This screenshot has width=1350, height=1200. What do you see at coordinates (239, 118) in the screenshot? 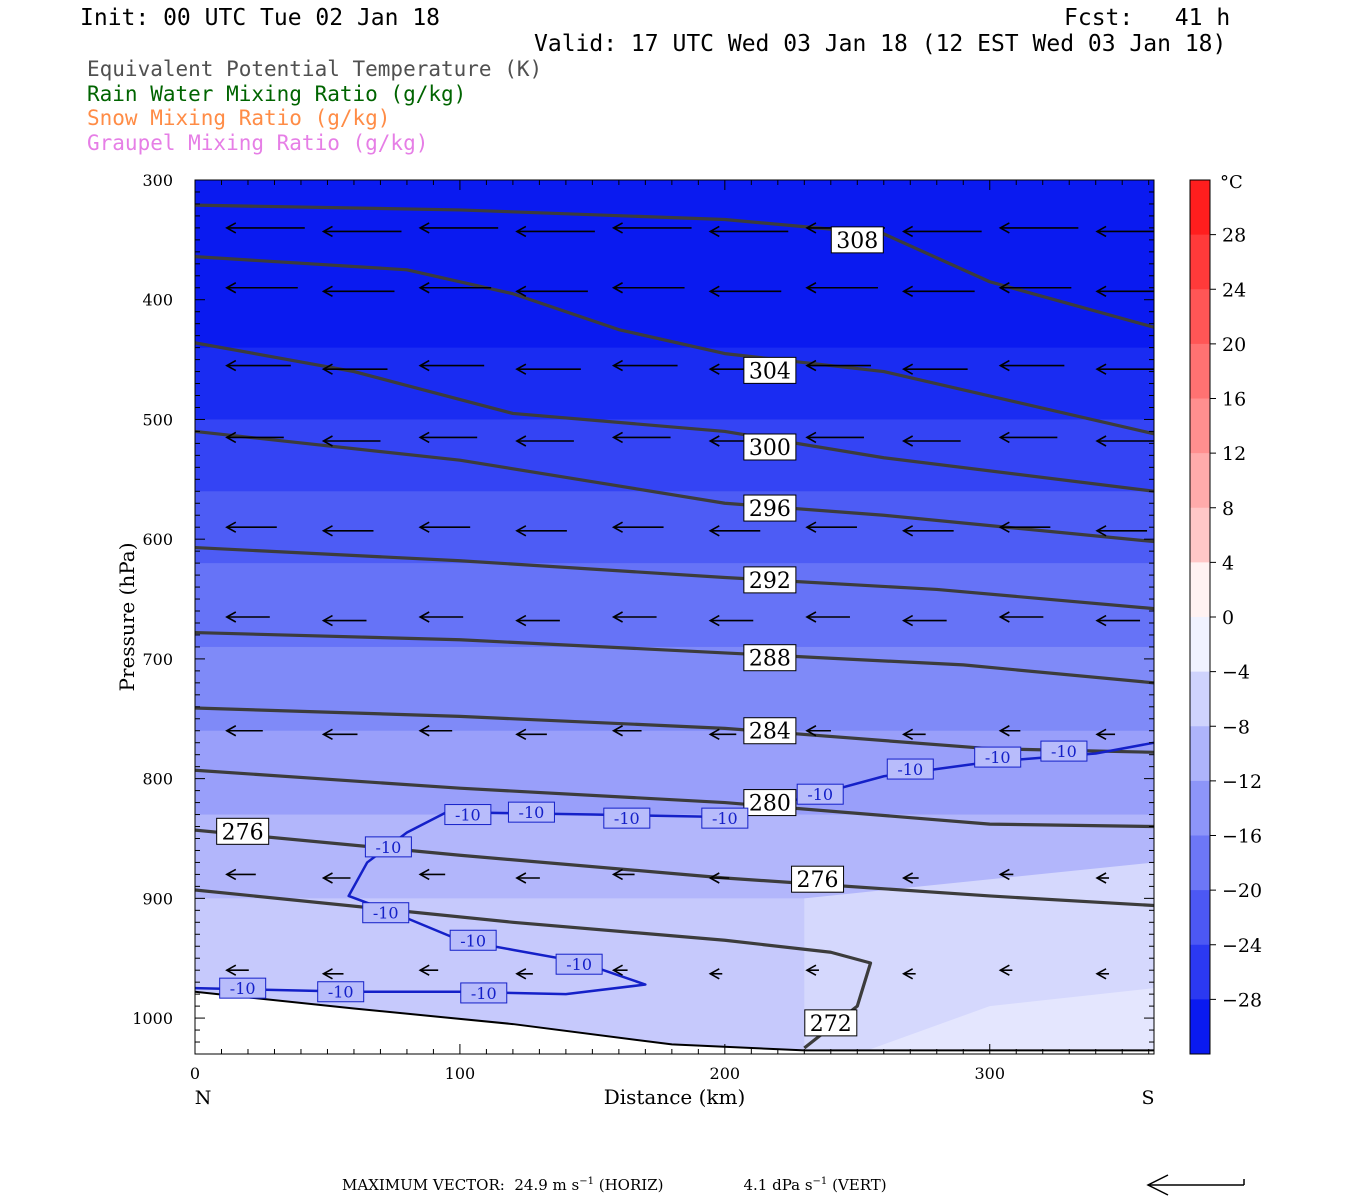
I see `field-label-snow: Snow Mixing Ratio (g/kg)` at bounding box center [239, 118].